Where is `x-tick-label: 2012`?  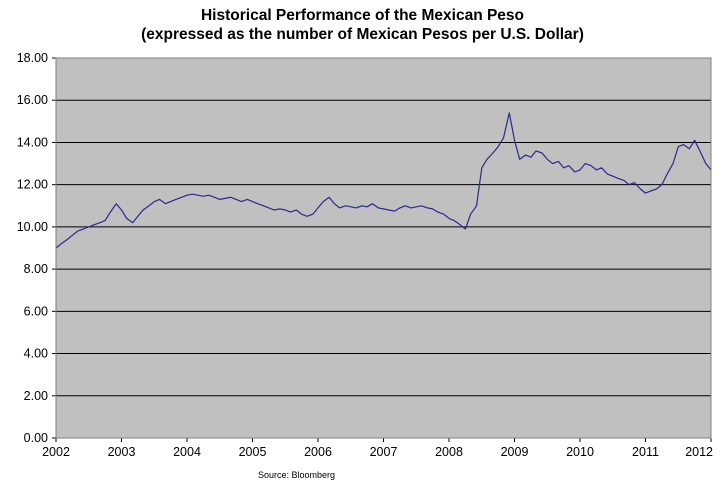 x-tick-label: 2012 is located at coordinates (699, 452).